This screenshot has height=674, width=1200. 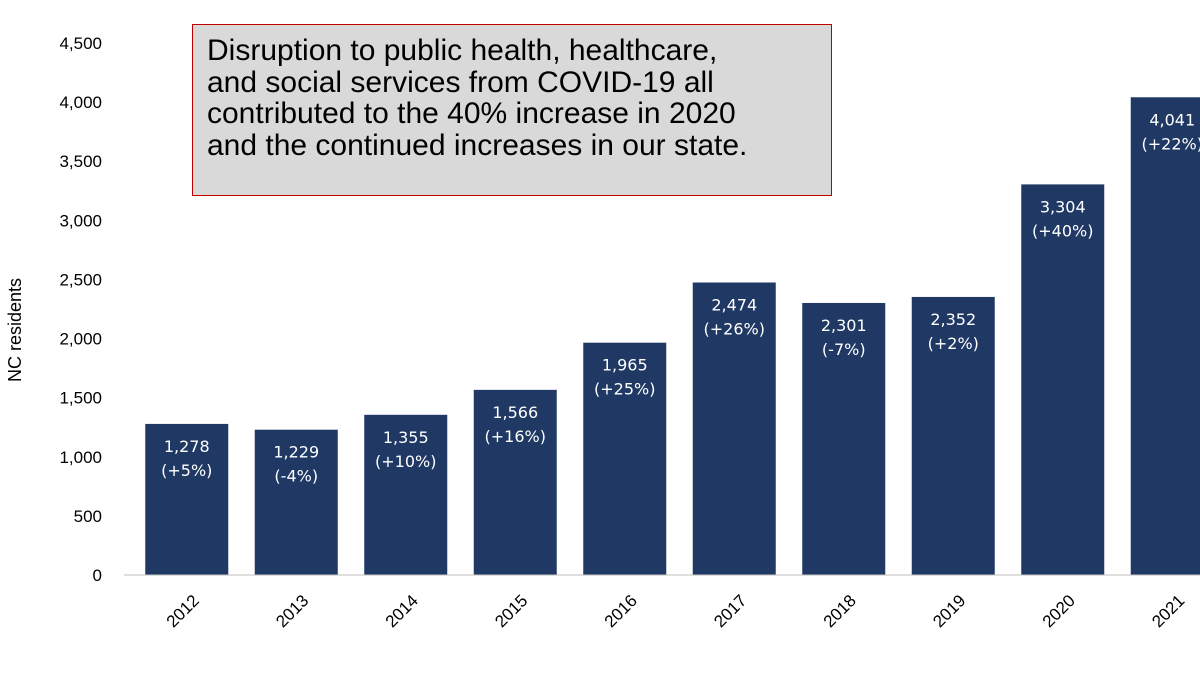 What do you see at coordinates (624, 389) in the screenshot?
I see `data-label: (+25%)` at bounding box center [624, 389].